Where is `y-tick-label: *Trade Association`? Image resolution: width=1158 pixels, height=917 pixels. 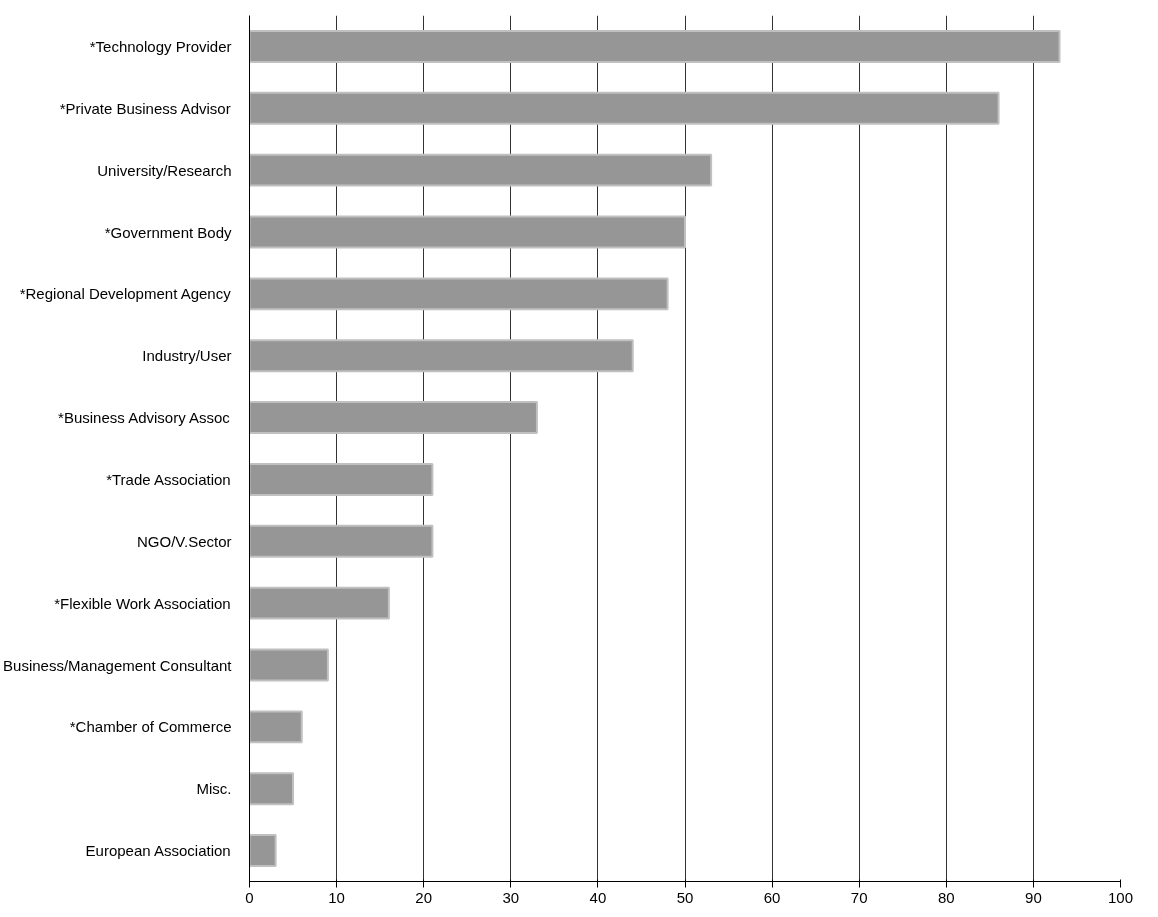 y-tick-label: *Trade Association is located at coordinates (168, 479).